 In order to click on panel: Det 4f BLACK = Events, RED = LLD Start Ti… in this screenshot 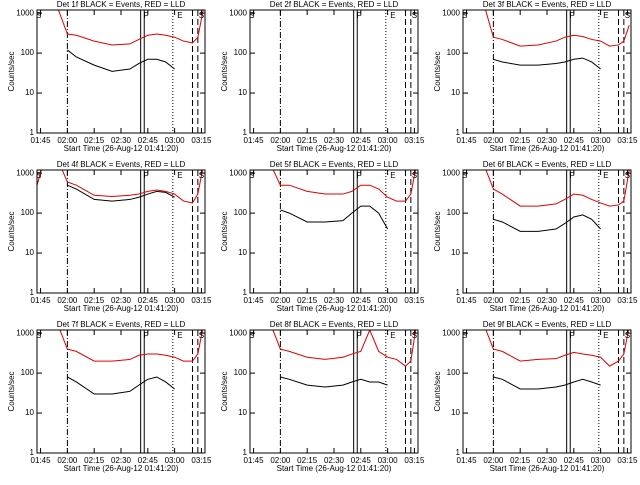, I will do `click(109, 236)`.